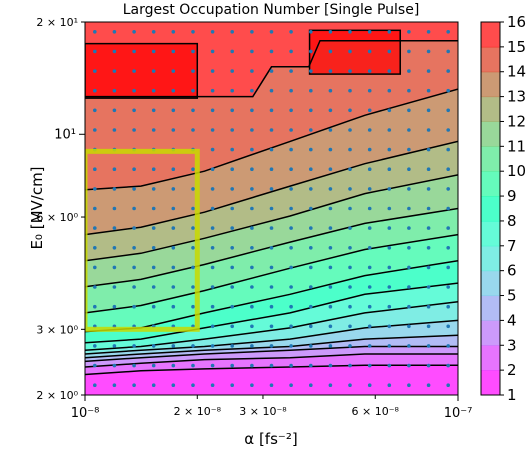  What do you see at coordinates (37, 207) in the screenshot?
I see `y-axis-label: E₀ [MV/cm]` at bounding box center [37, 207].